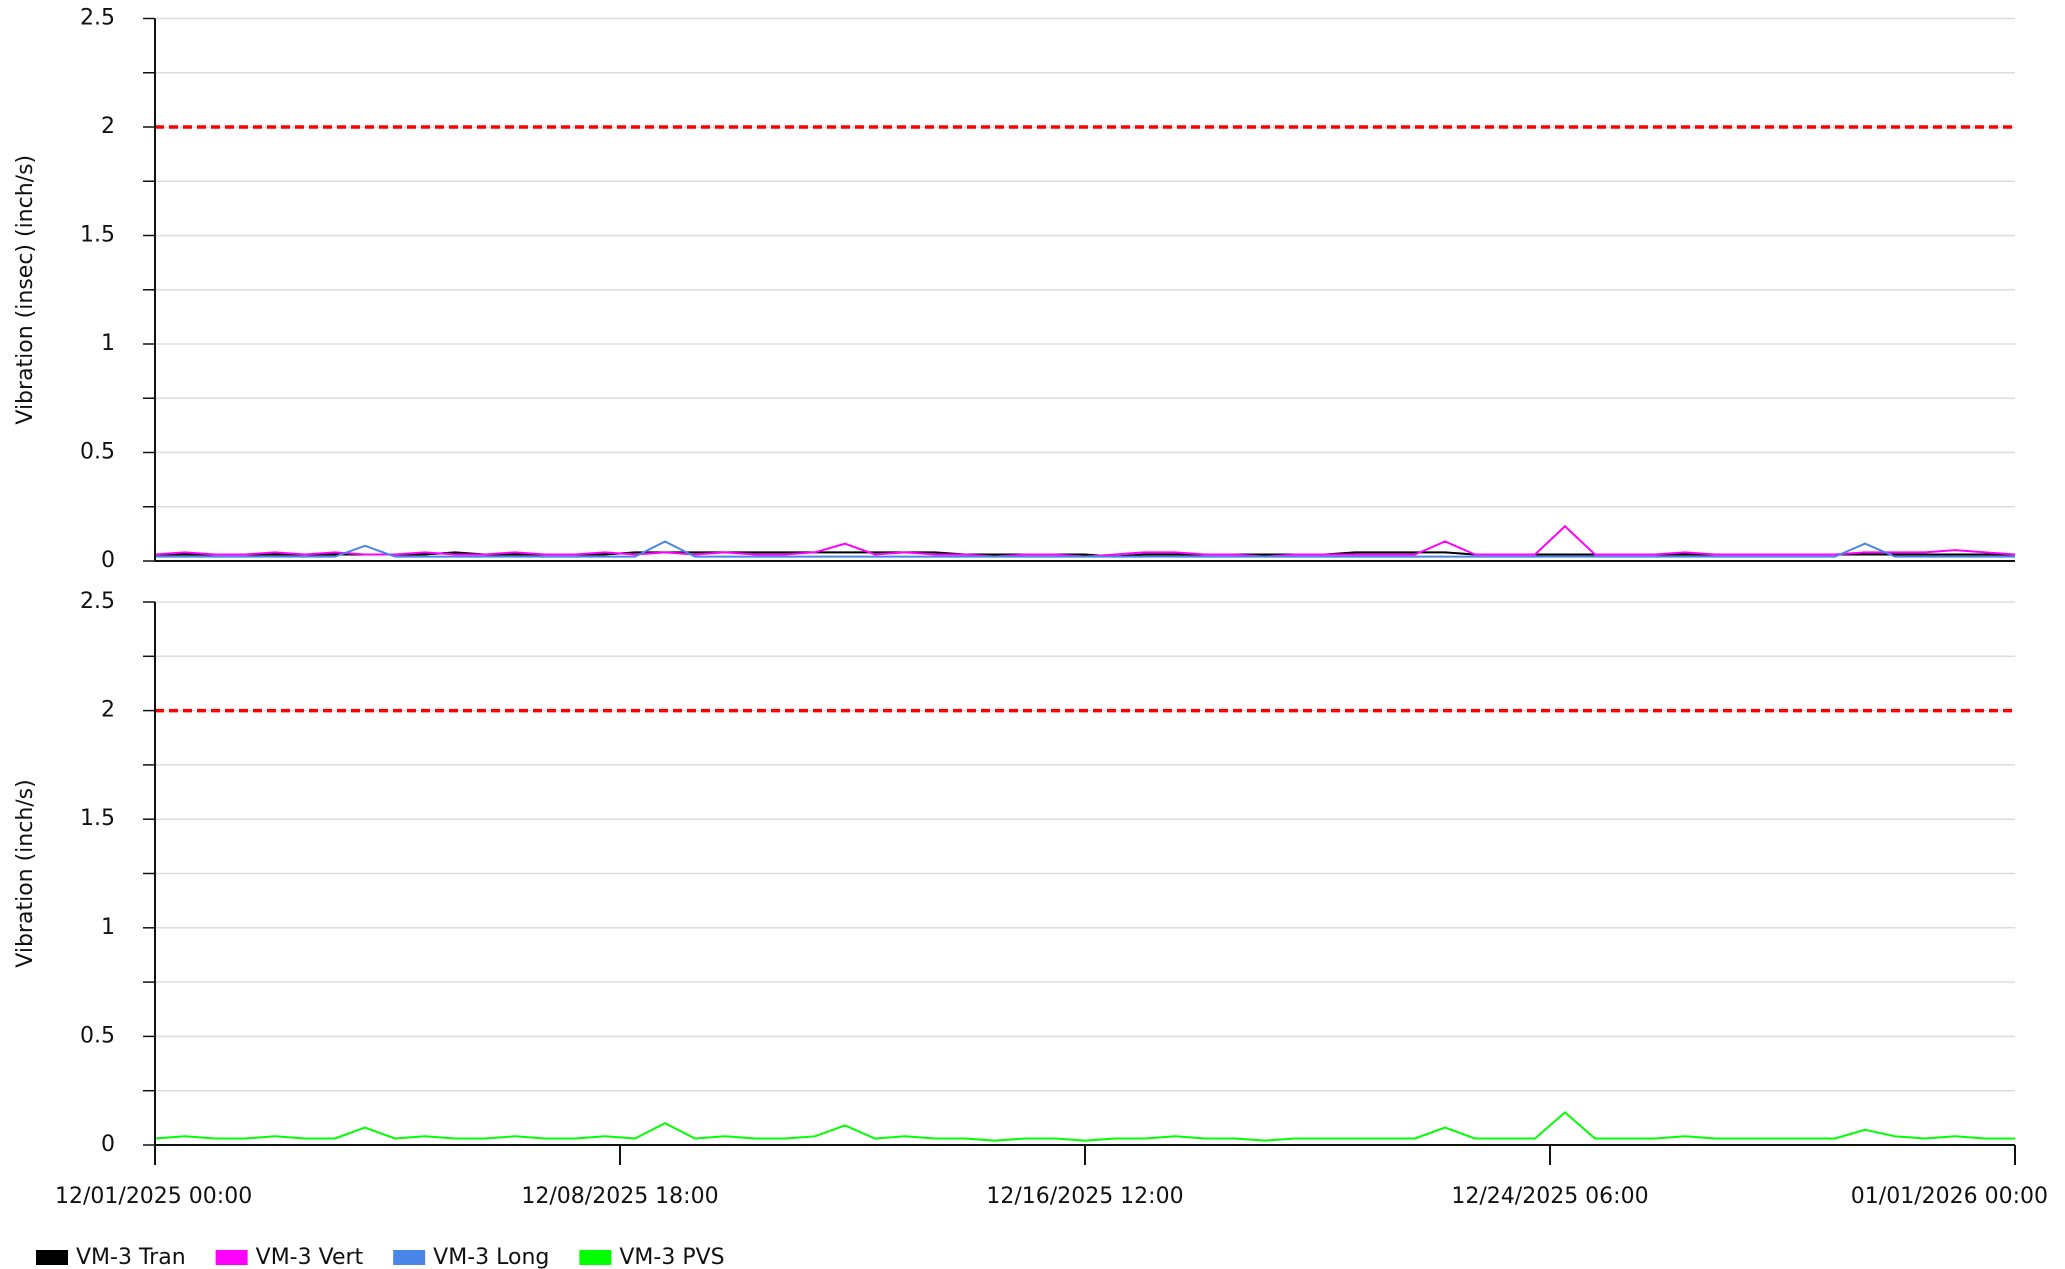  What do you see at coordinates (131, 1257) in the screenshot?
I see `legend-label: VM-3 Tran` at bounding box center [131, 1257].